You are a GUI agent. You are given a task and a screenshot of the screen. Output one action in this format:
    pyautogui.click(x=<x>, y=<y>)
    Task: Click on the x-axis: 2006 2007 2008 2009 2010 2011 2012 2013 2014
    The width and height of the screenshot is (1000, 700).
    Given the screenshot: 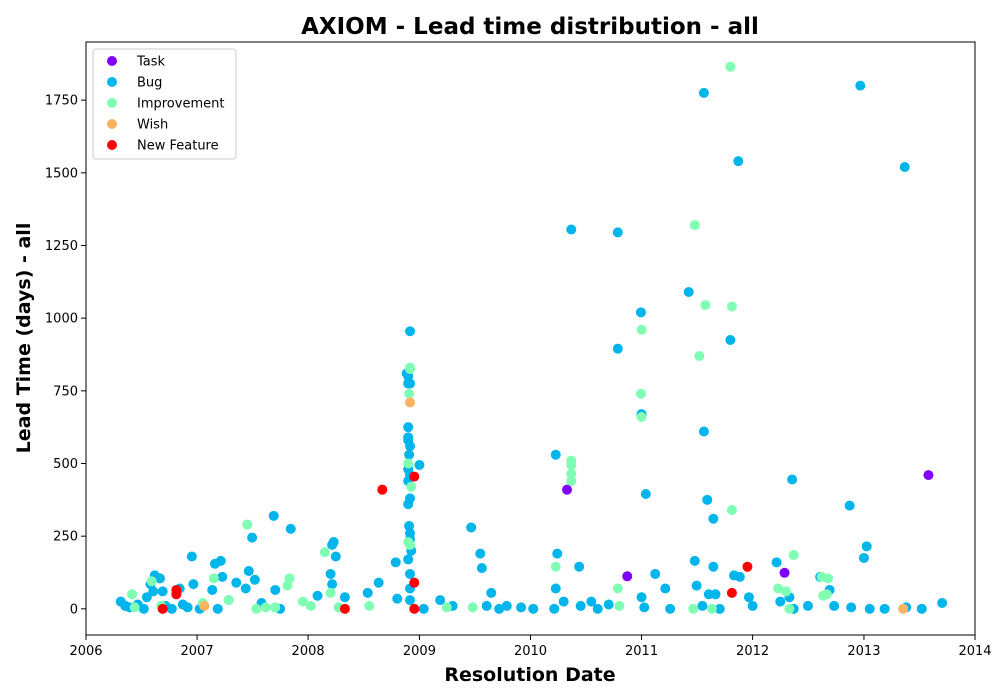 What is the action you would take?
    pyautogui.click(x=530, y=647)
    